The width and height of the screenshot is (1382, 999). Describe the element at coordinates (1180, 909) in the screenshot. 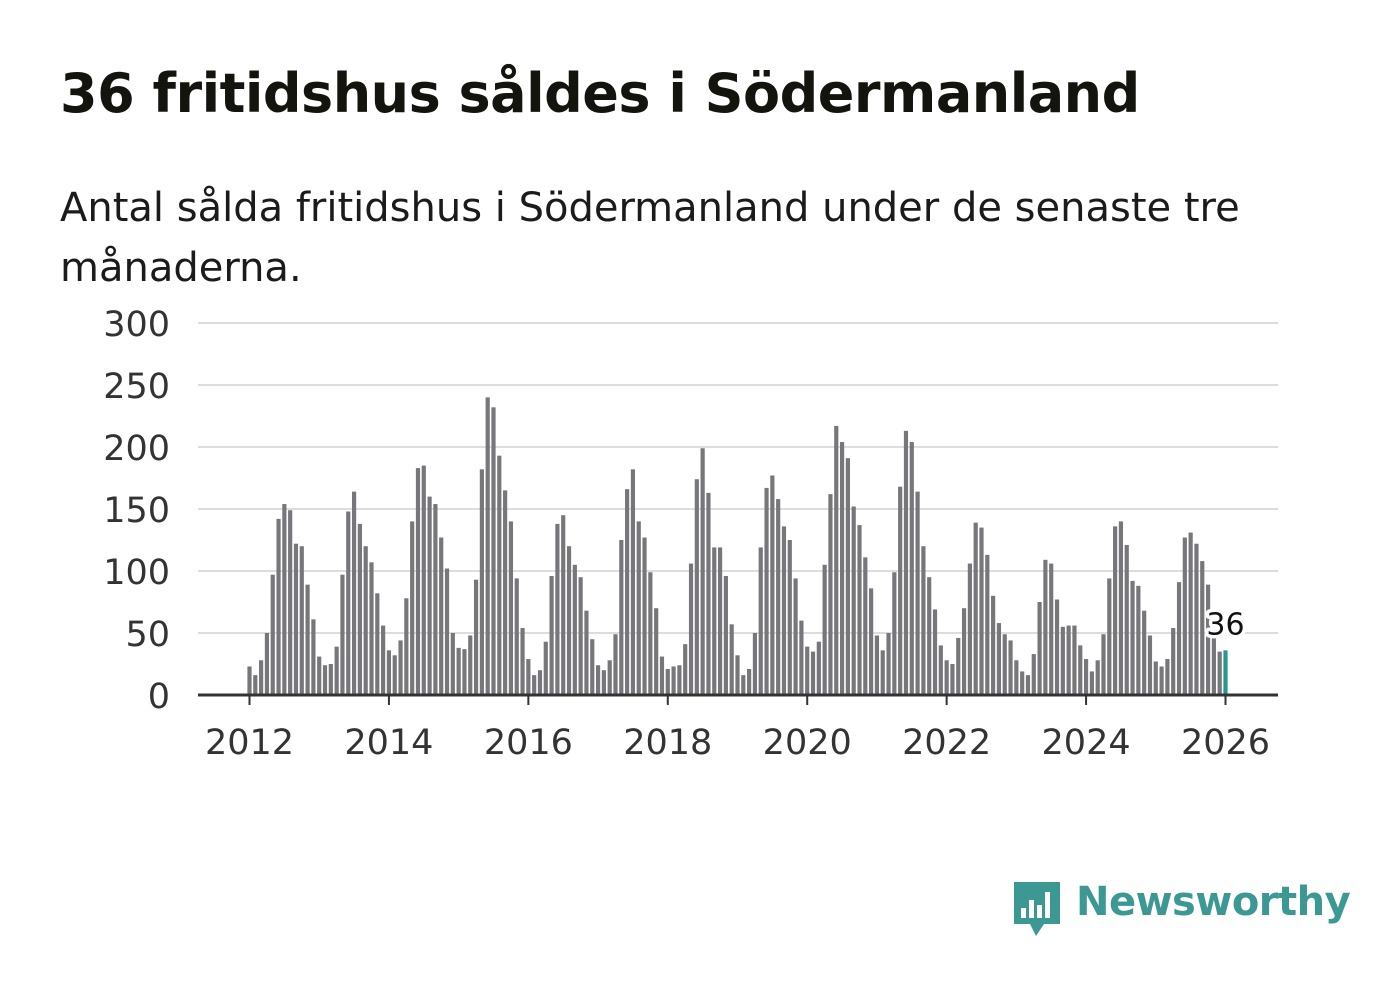

I see `newsworthy-logo: Newsworthy` at that location.